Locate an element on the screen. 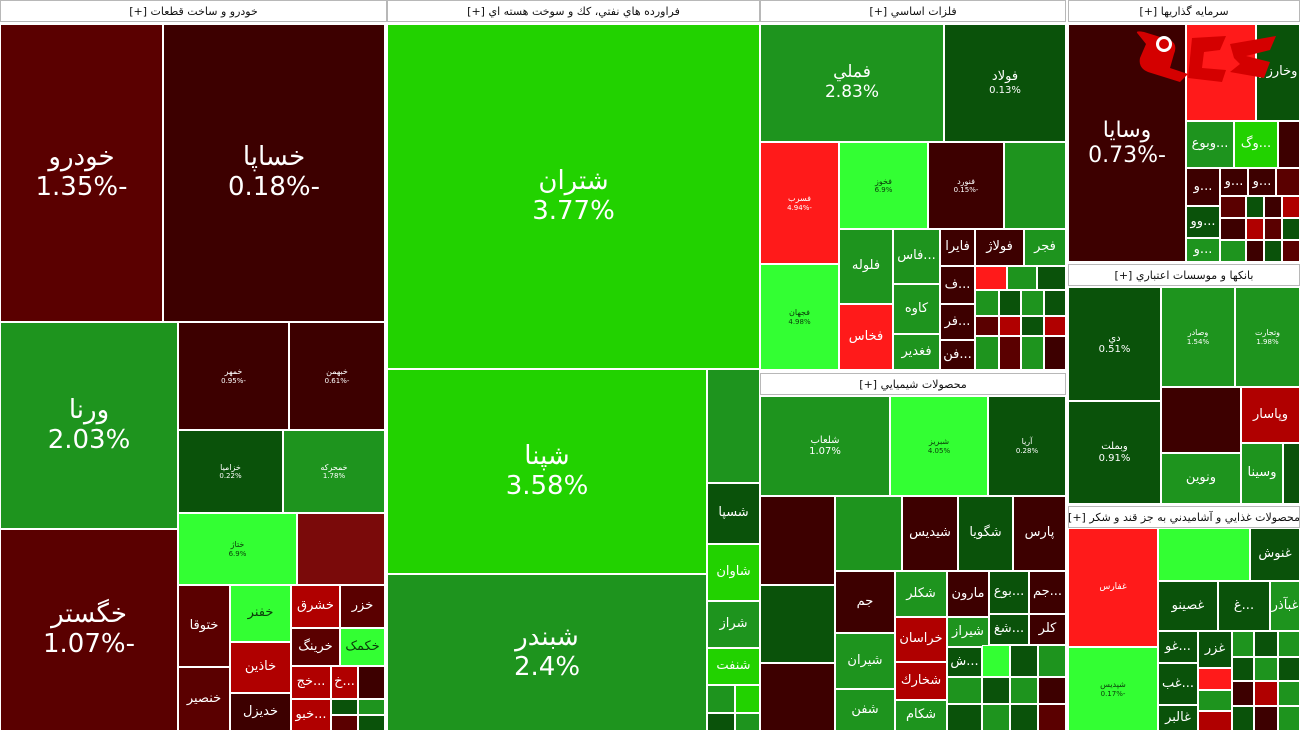 This screenshot has height=731, width=1300. stock-tile: ...غب is located at coordinates (1178, 684).